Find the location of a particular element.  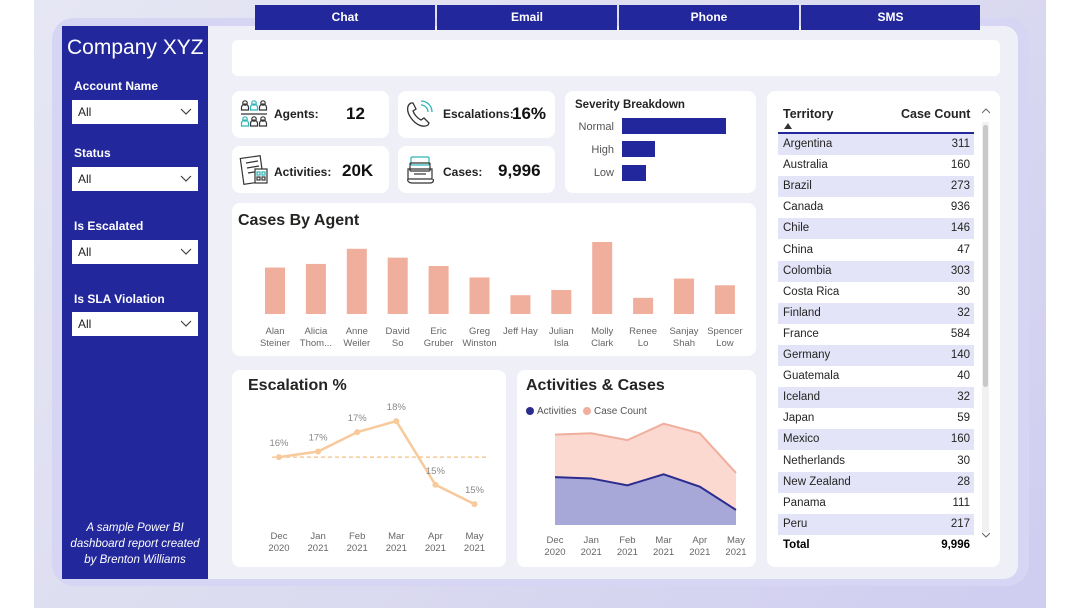

table-row: Guatemala 40 is located at coordinates (876, 376).